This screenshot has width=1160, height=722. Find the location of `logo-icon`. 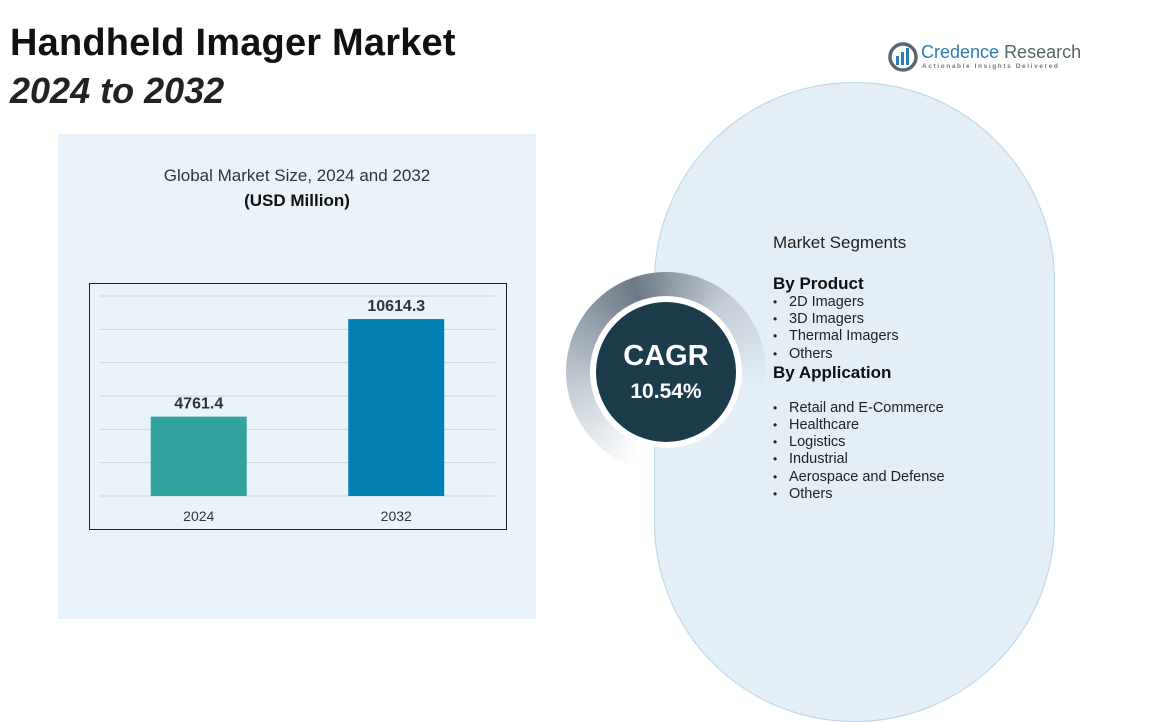

logo-icon is located at coordinates (903, 57).